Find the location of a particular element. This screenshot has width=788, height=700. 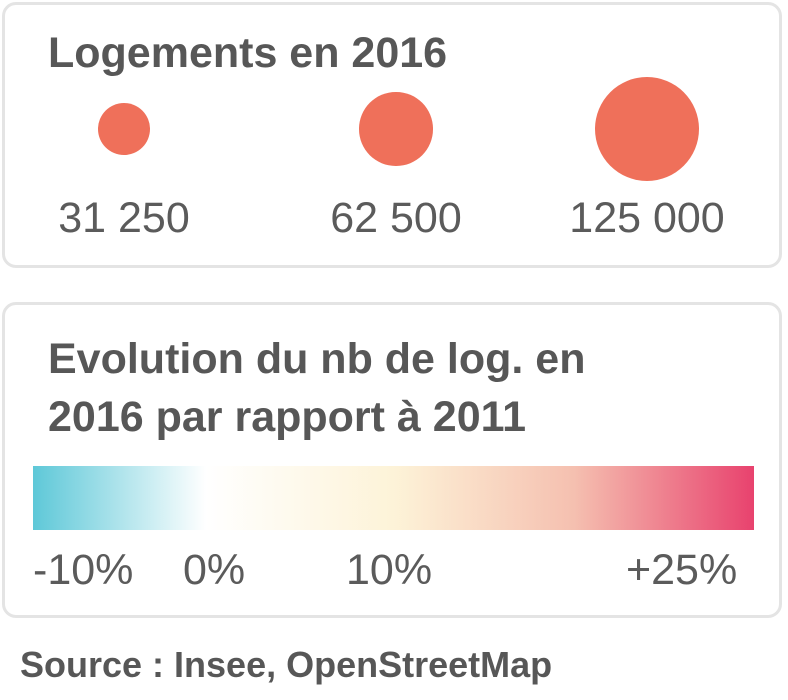

size-label-large: 125 000 is located at coordinates (647, 218).